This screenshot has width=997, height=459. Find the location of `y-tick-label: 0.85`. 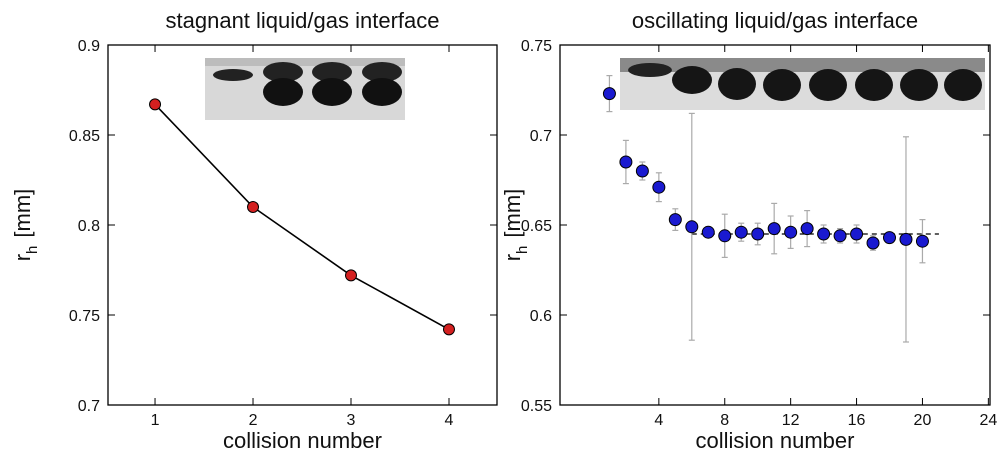

y-tick-label: 0.85 is located at coordinates (84, 136).